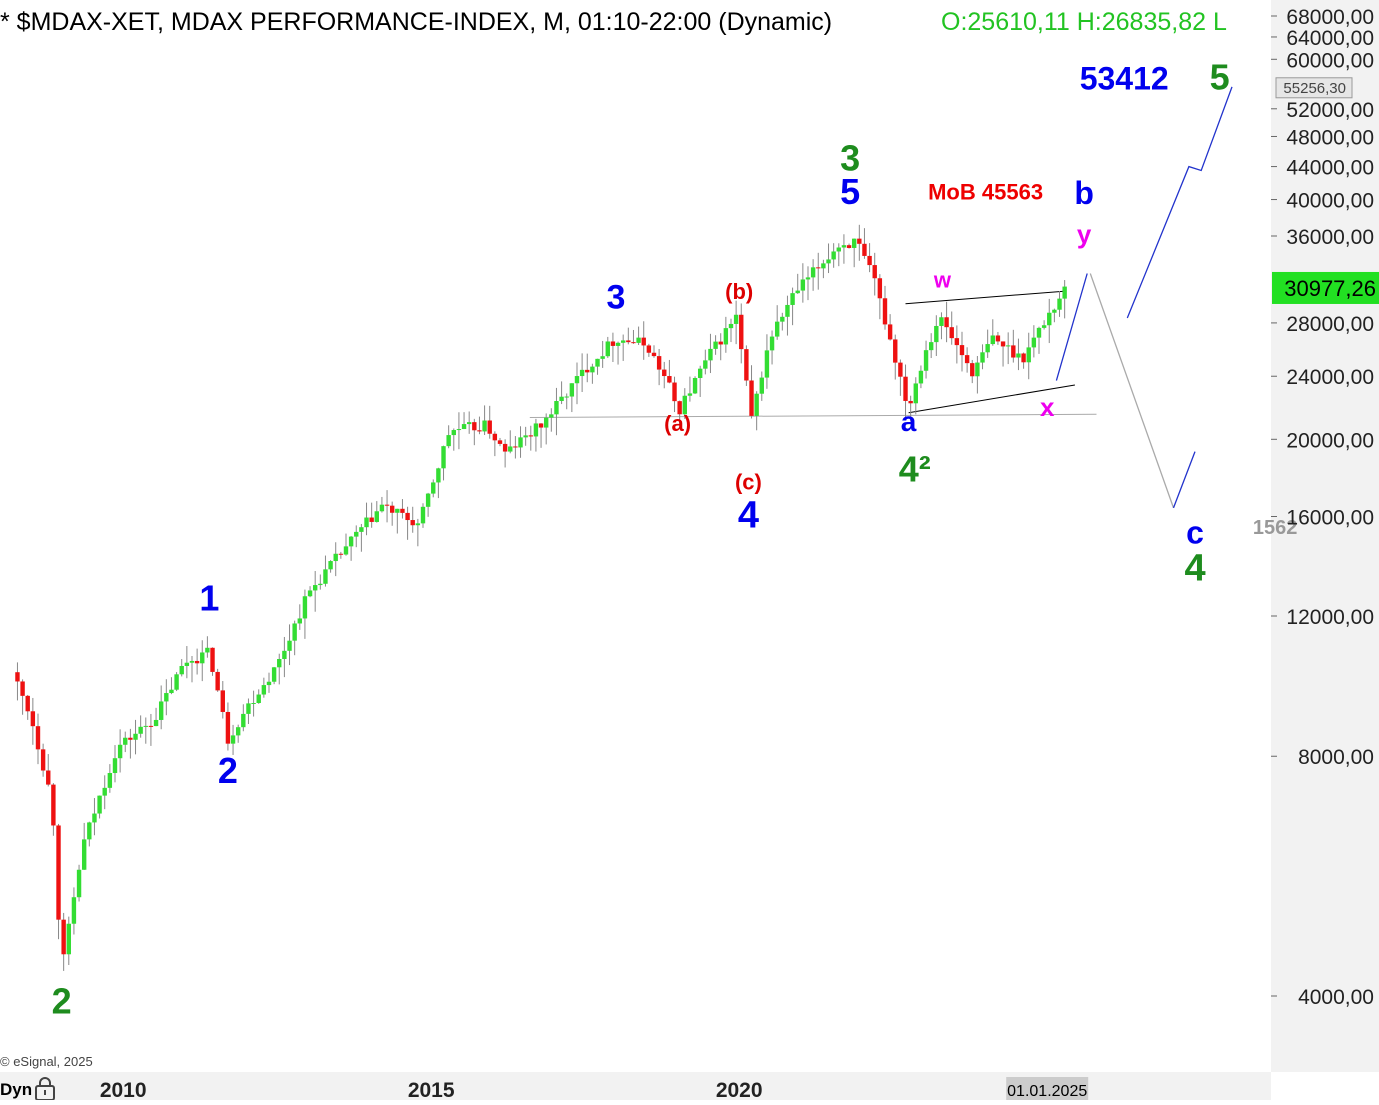 The height and width of the screenshot is (1105, 1379). What do you see at coordinates (1330, 137) in the screenshot?
I see `y-tick-label: 48000,00` at bounding box center [1330, 137].